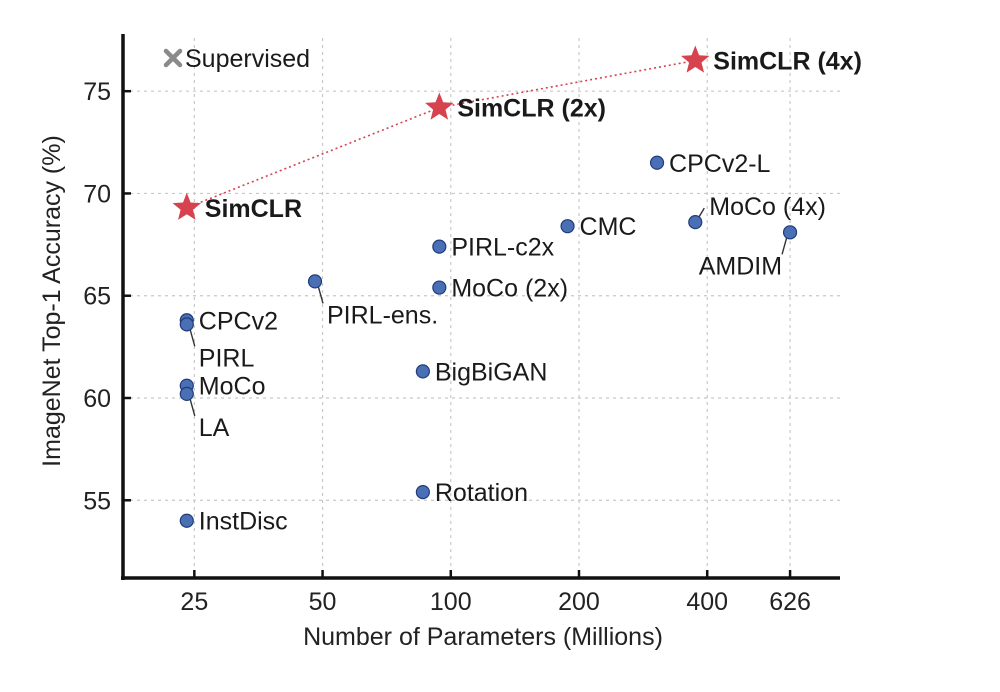  I want to click on x-tick-label: 626, so click(790, 602).